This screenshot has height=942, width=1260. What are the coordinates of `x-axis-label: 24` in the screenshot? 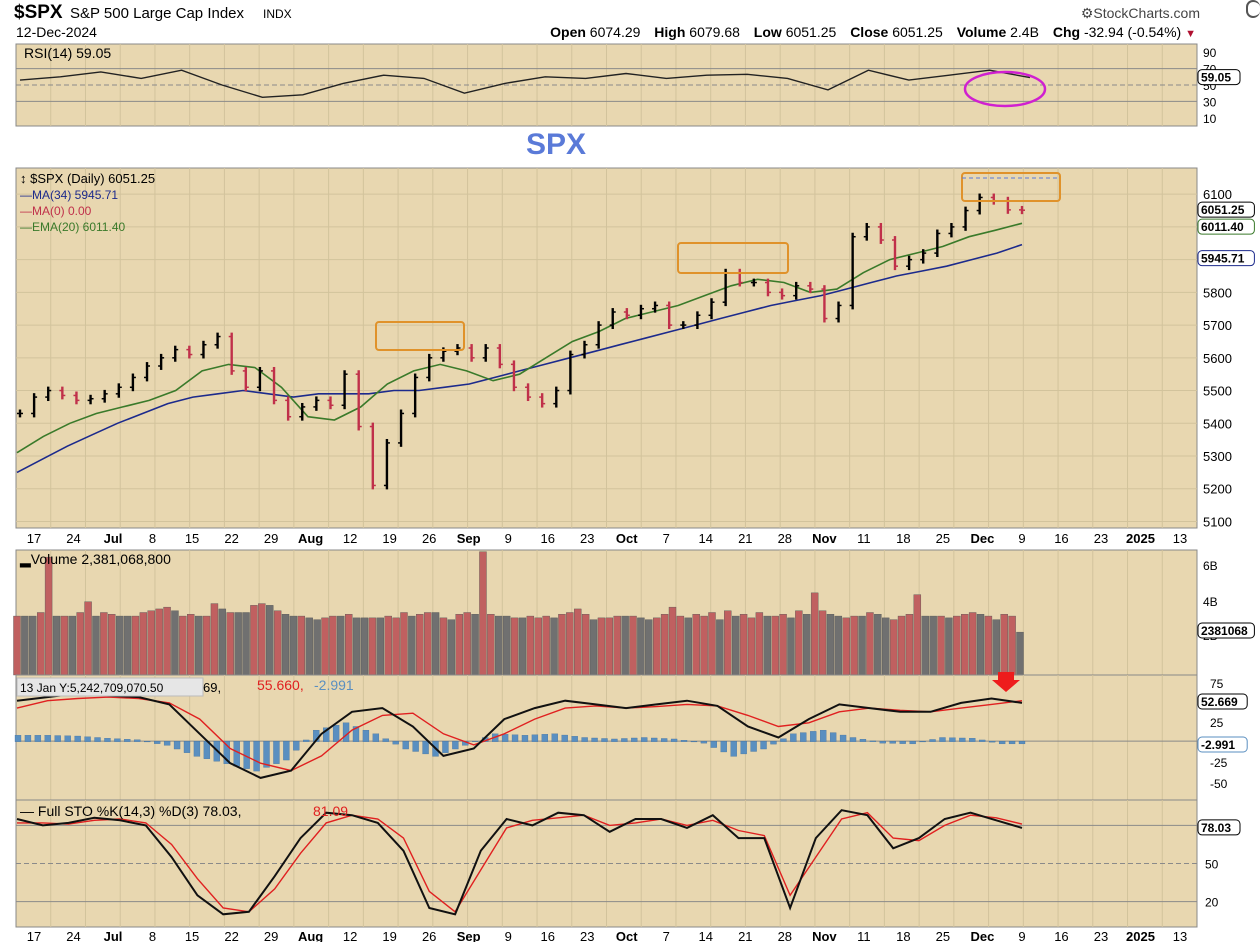 It's located at (73, 538).